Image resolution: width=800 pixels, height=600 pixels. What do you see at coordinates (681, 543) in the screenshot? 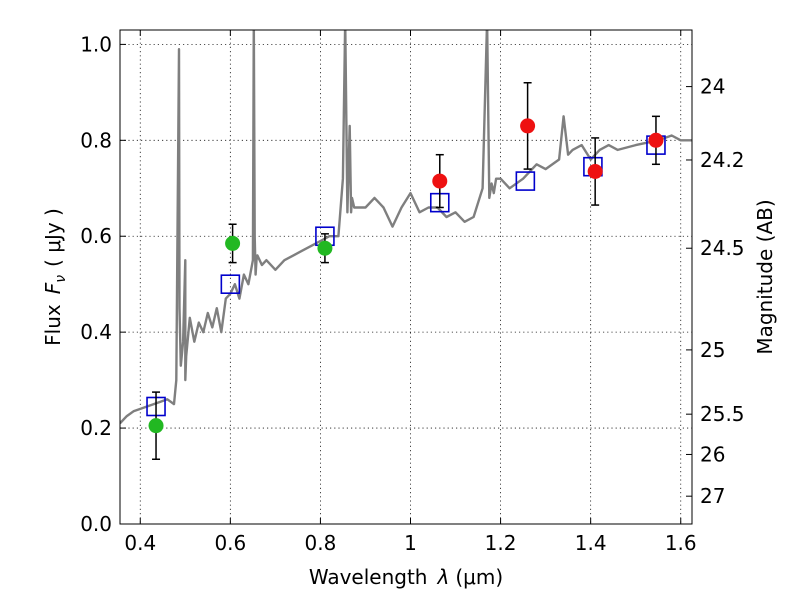
I see `x-tick-label: 1.6` at bounding box center [681, 543].